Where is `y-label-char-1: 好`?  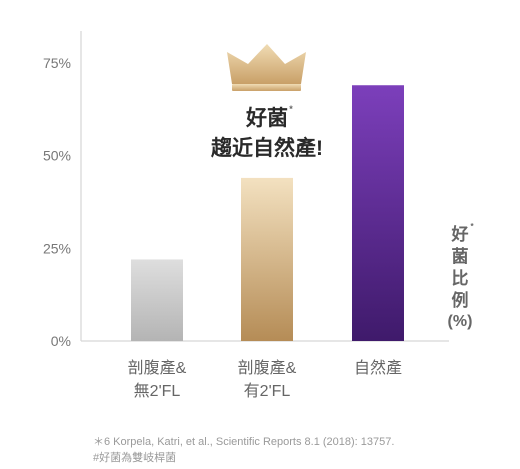 y-label-char-1: 好 is located at coordinates (460, 234).